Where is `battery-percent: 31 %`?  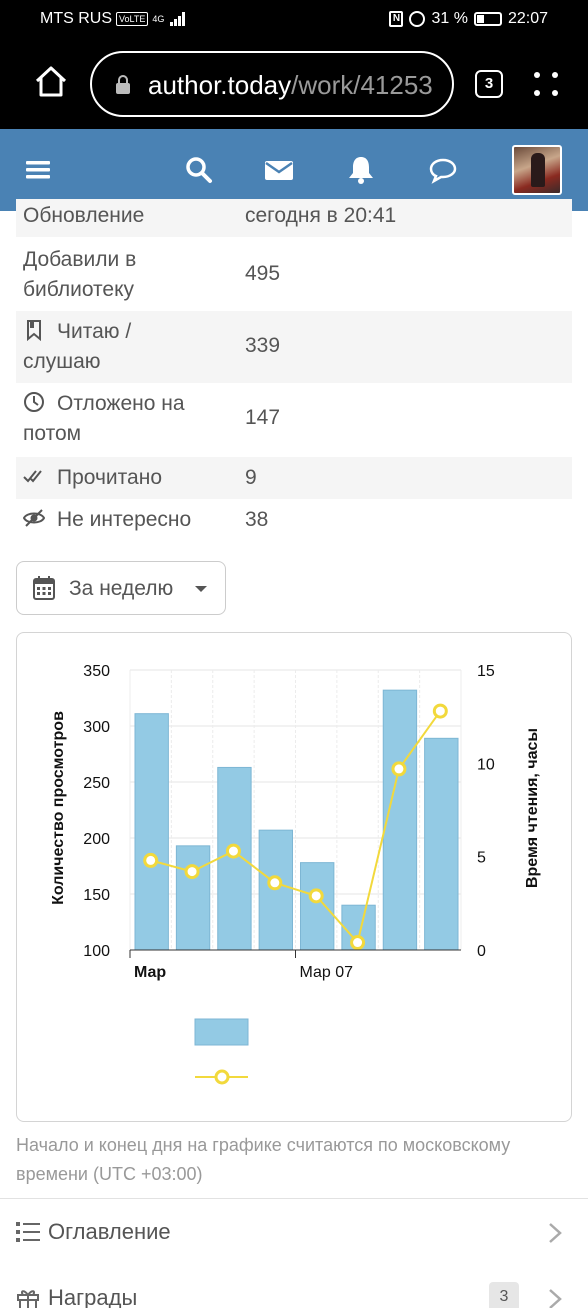 battery-percent: 31 % is located at coordinates (449, 18).